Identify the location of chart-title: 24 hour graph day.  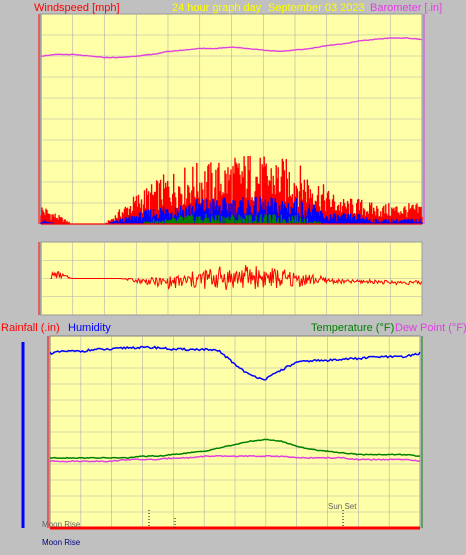
(217, 8).